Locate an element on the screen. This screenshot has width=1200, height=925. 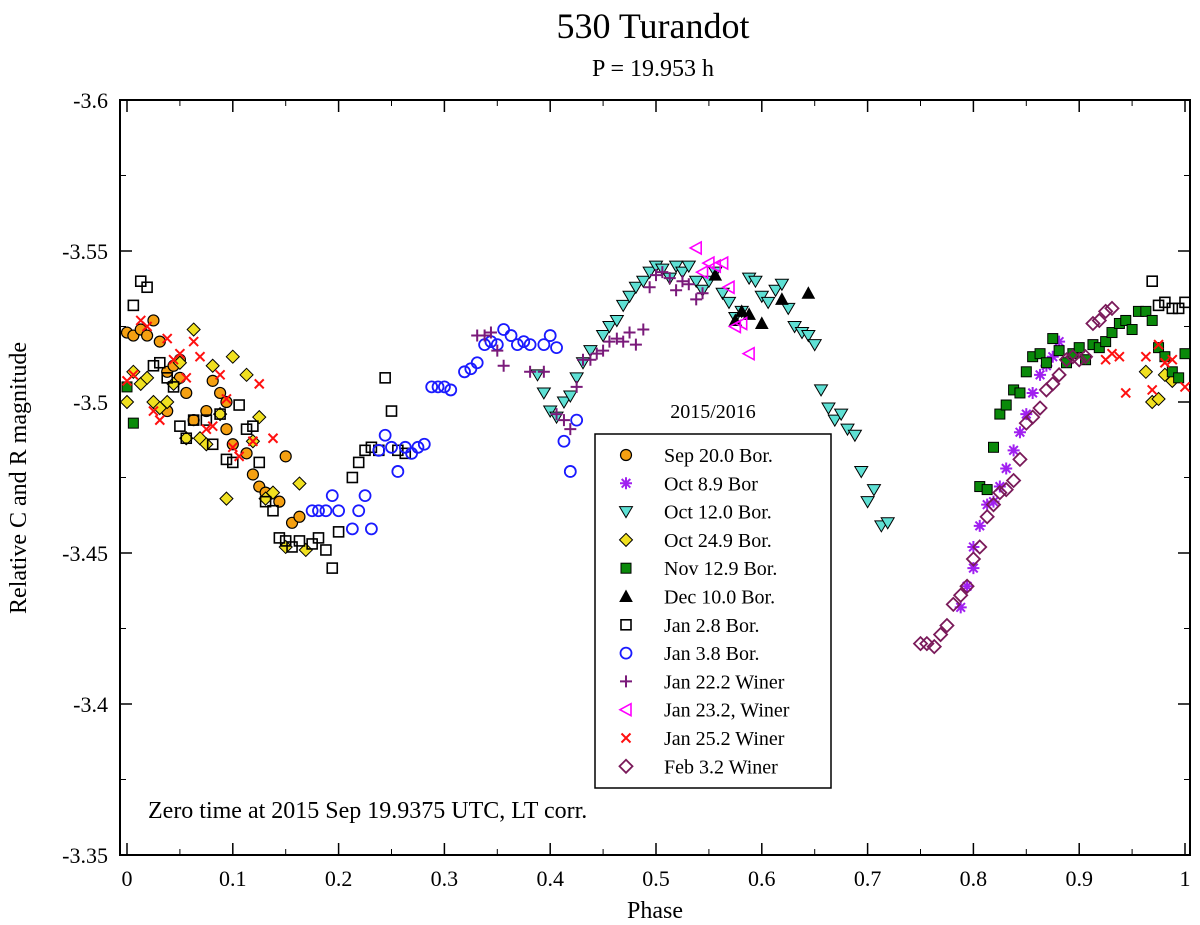
x-tick-label: 0 is located at coordinates (127, 878).